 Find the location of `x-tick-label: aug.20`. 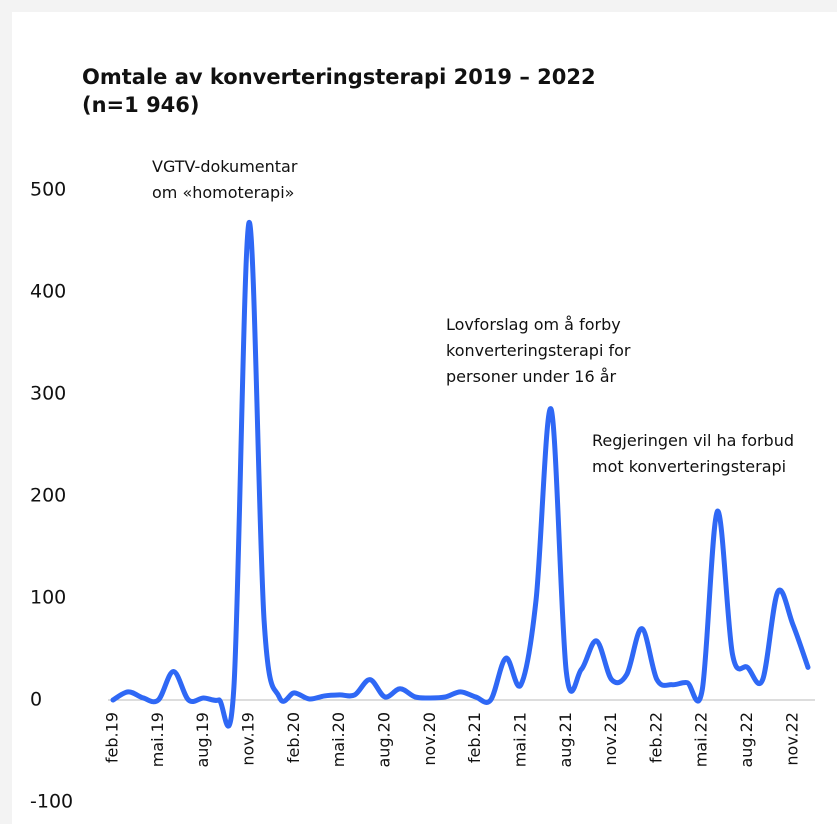

x-tick-label: aug.20 is located at coordinates (383, 740).